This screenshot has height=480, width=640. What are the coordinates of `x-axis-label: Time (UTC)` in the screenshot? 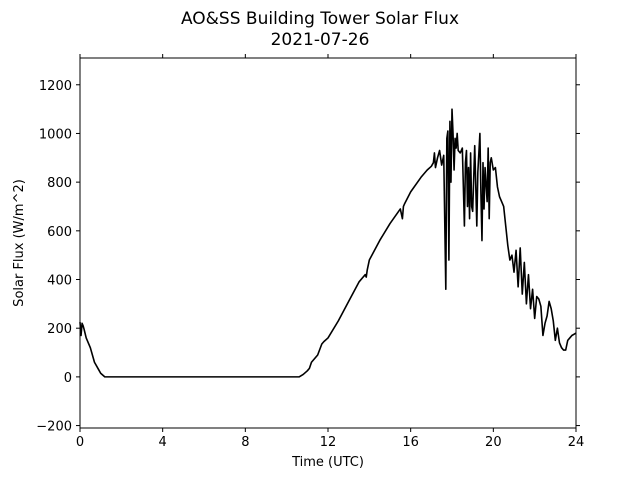 It's located at (327, 462).